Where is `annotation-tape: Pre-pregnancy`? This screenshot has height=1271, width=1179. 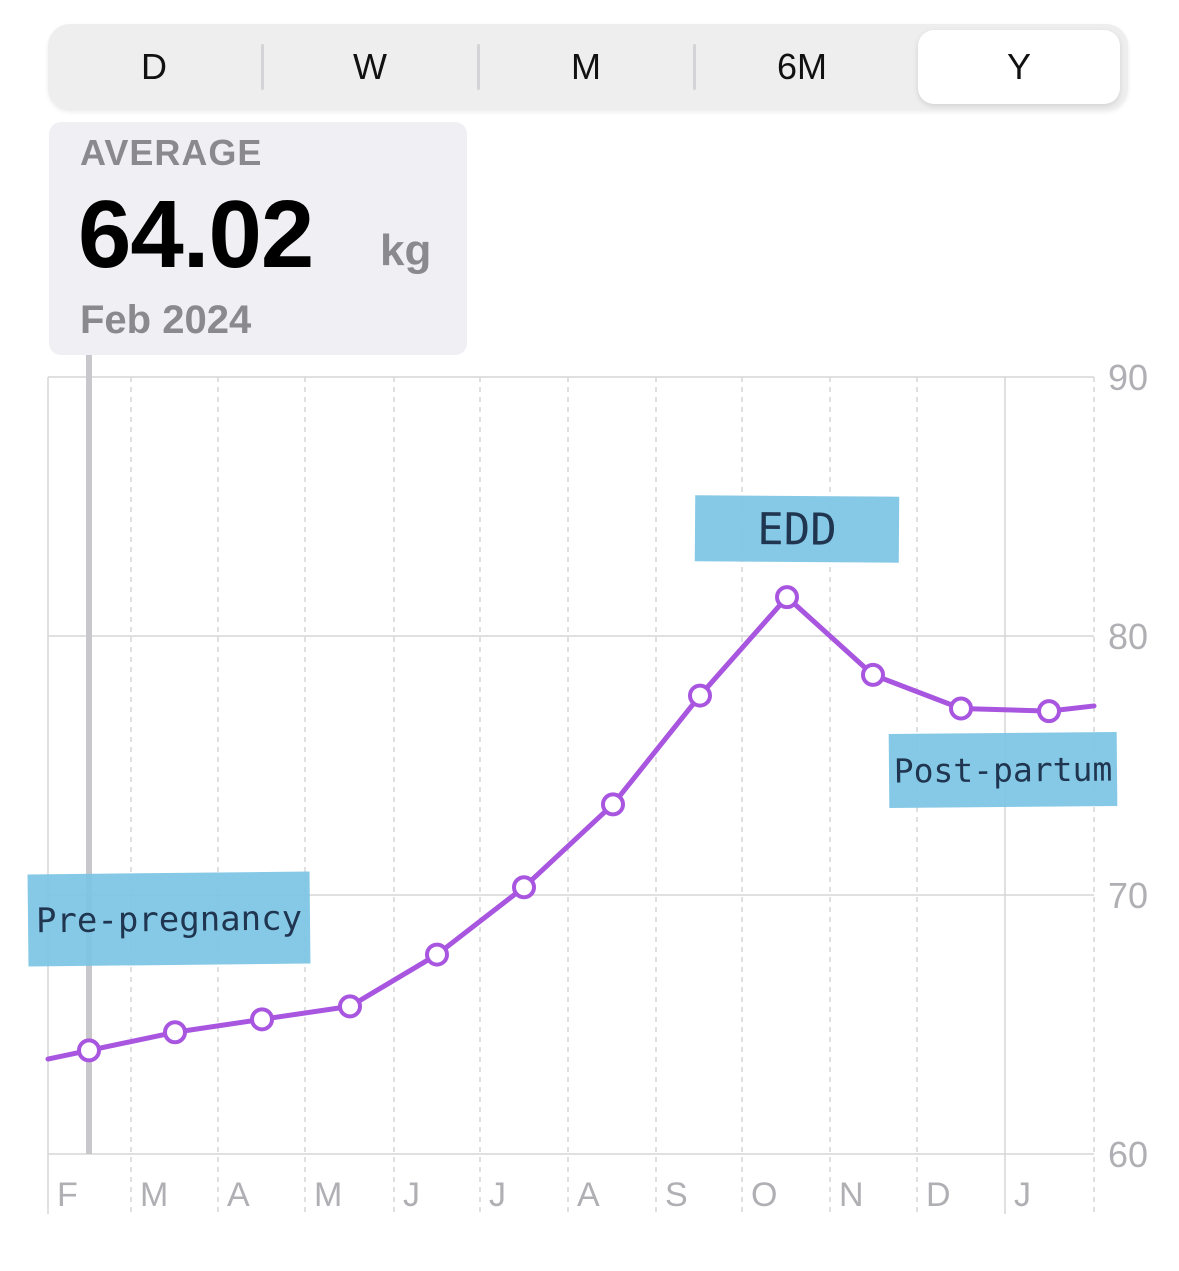
annotation-tape: Pre-pregnancy is located at coordinates (169, 919).